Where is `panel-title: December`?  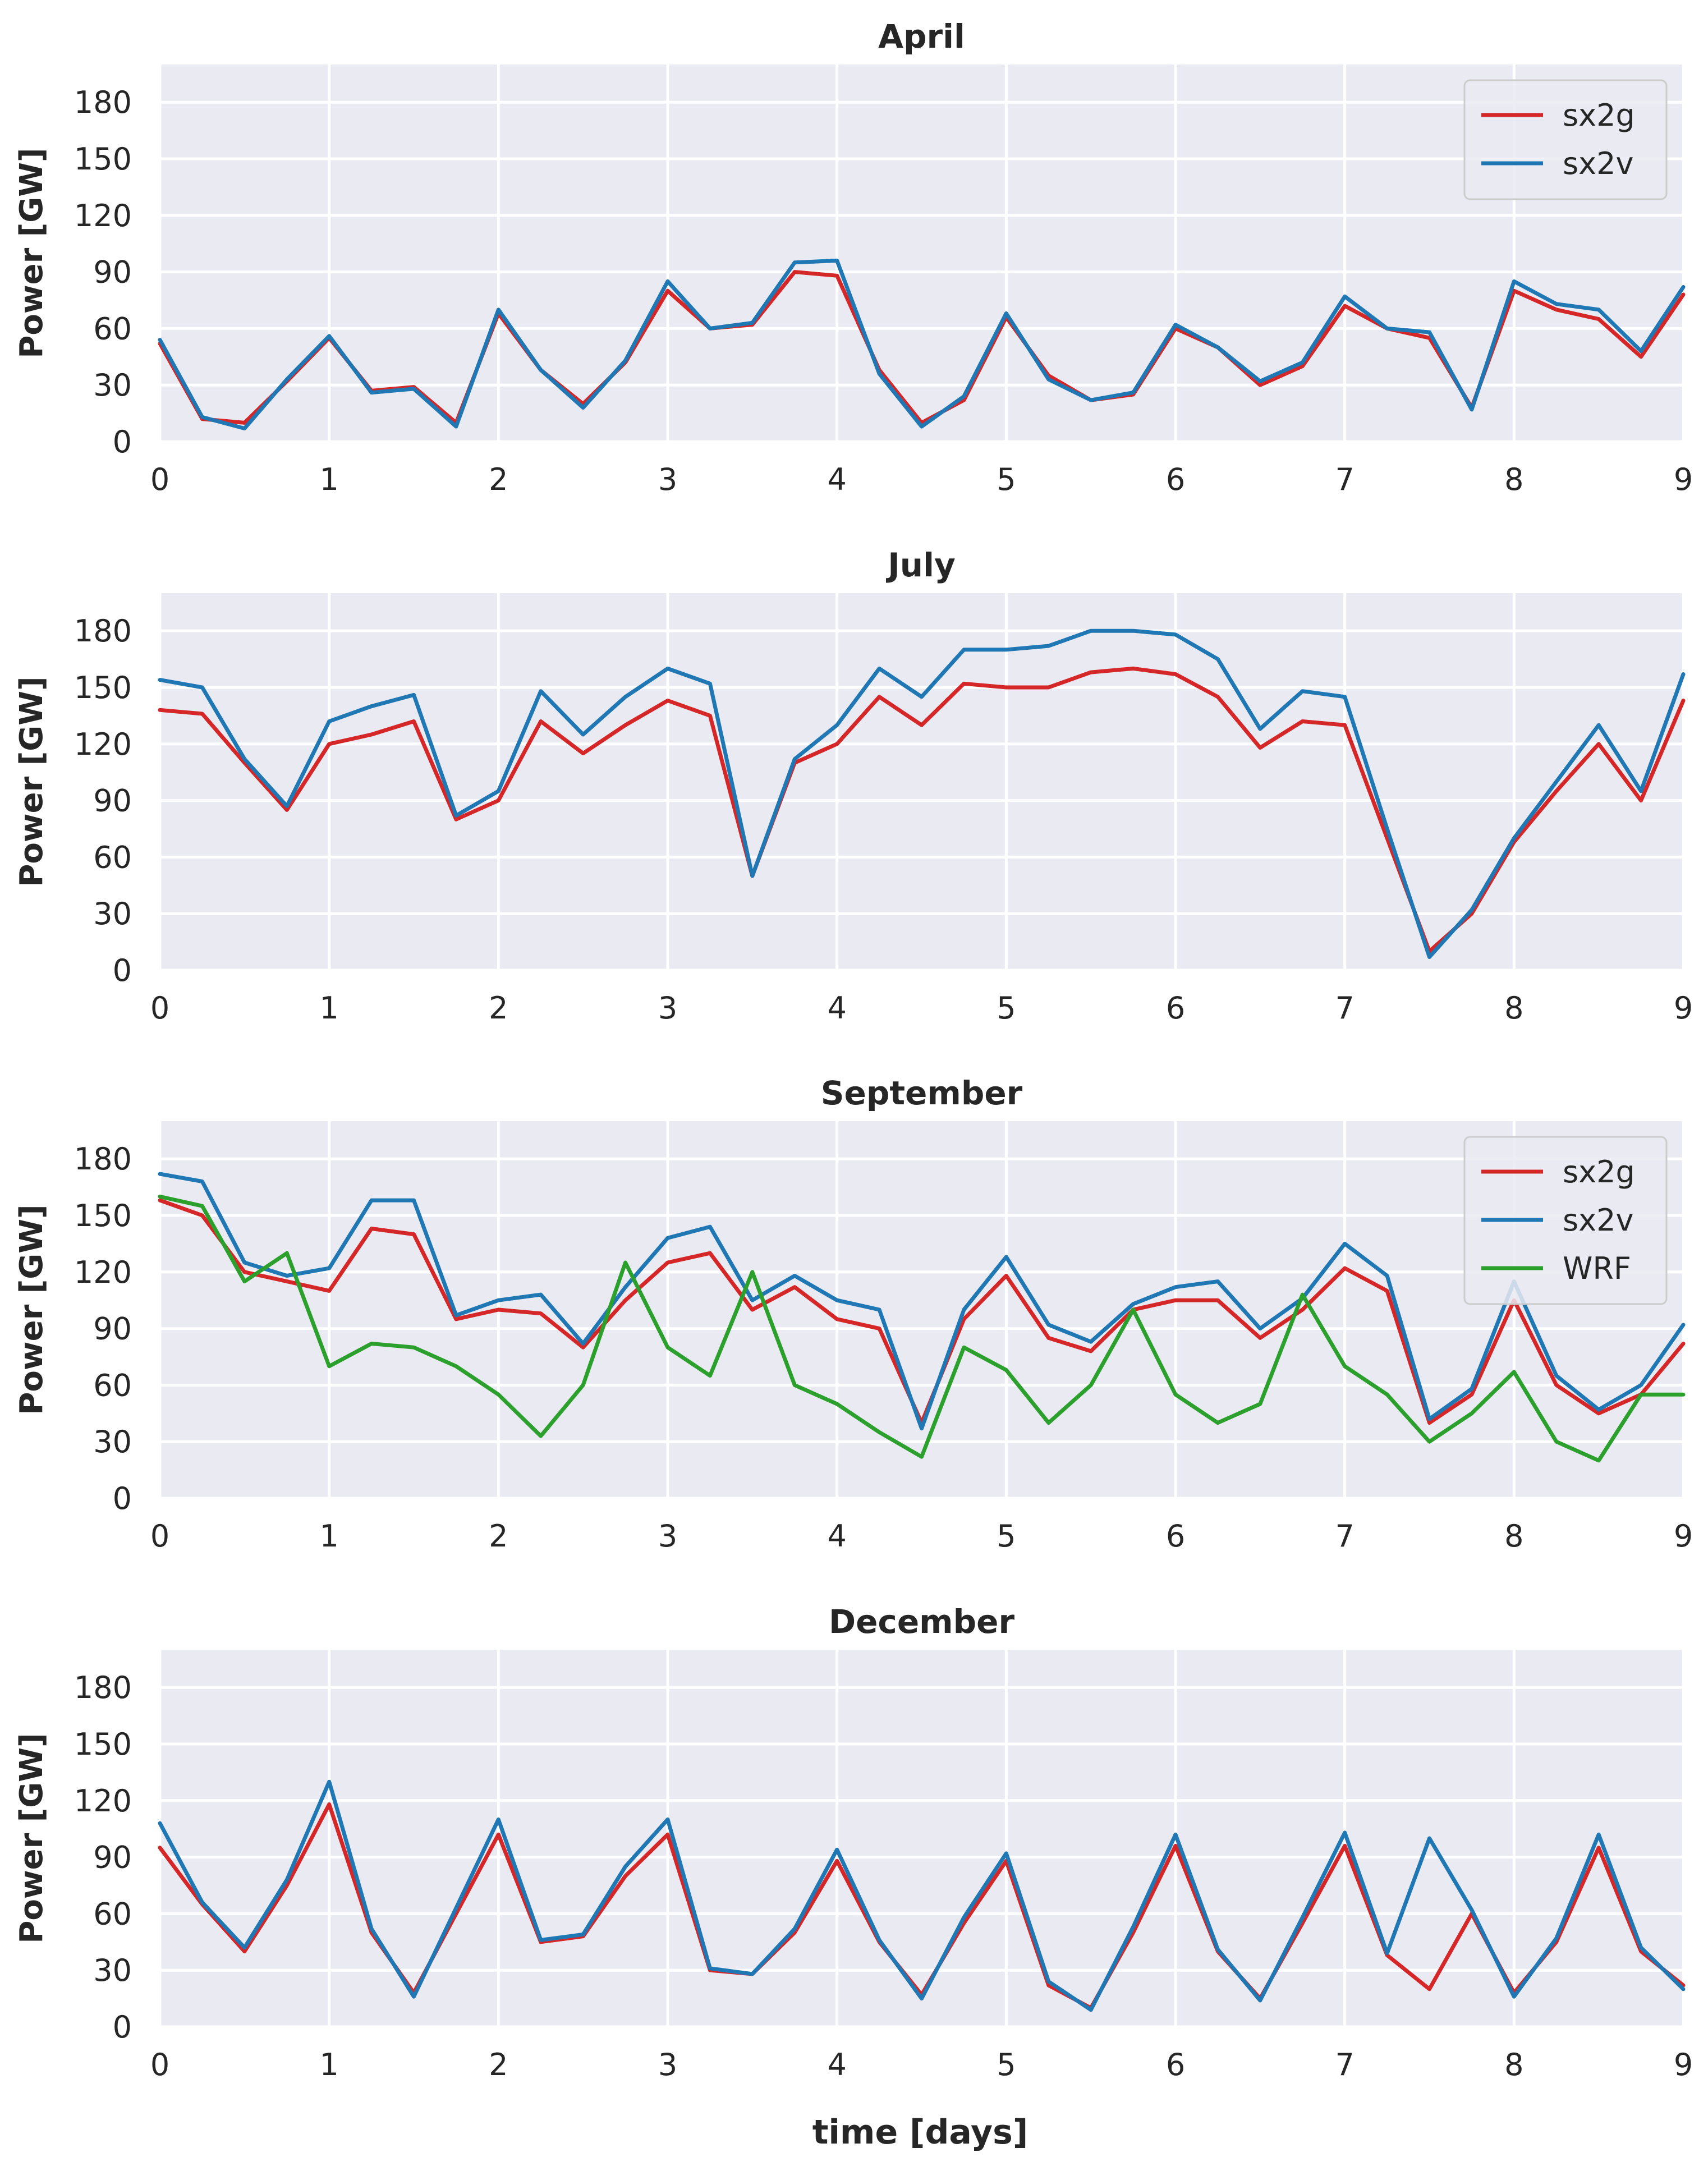 panel-title: December is located at coordinates (921, 1622).